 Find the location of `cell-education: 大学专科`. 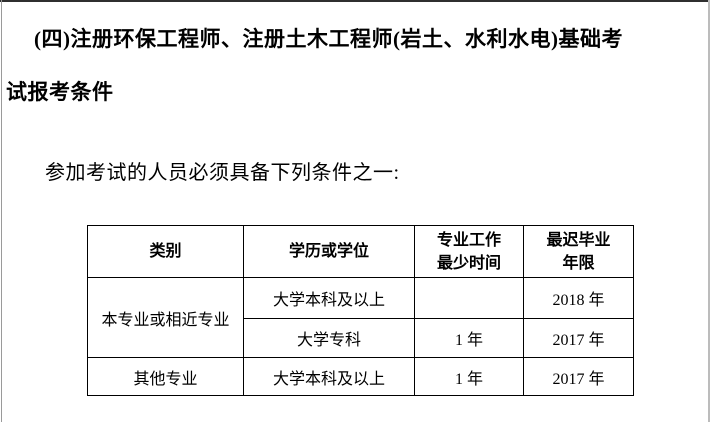

cell-education: 大学专科 is located at coordinates (329, 338).